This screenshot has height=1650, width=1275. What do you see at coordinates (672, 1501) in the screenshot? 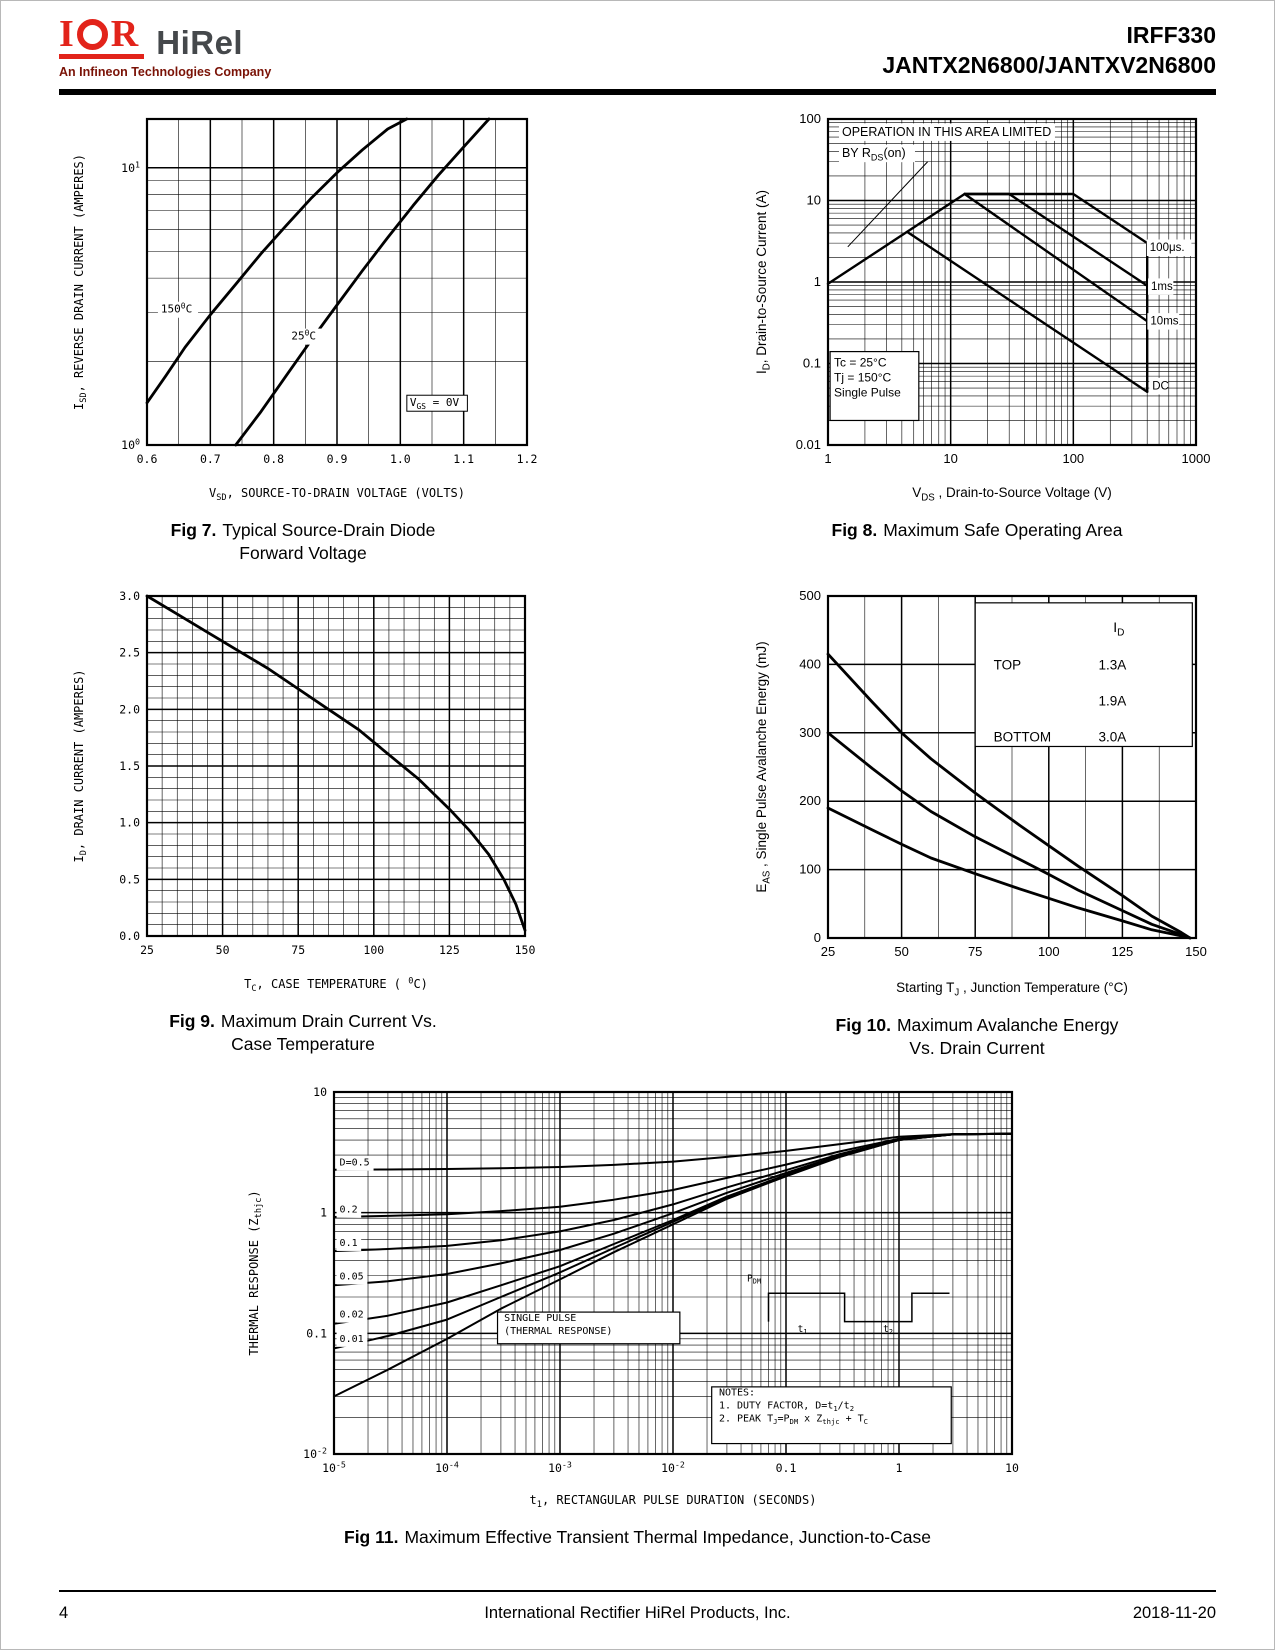
I see `svg-text:t1, RECTANGULAR PULSE DURATIO: t1, RECTANGULAR PULSE DURATION (SECONDS)` at bounding box center [672, 1501].